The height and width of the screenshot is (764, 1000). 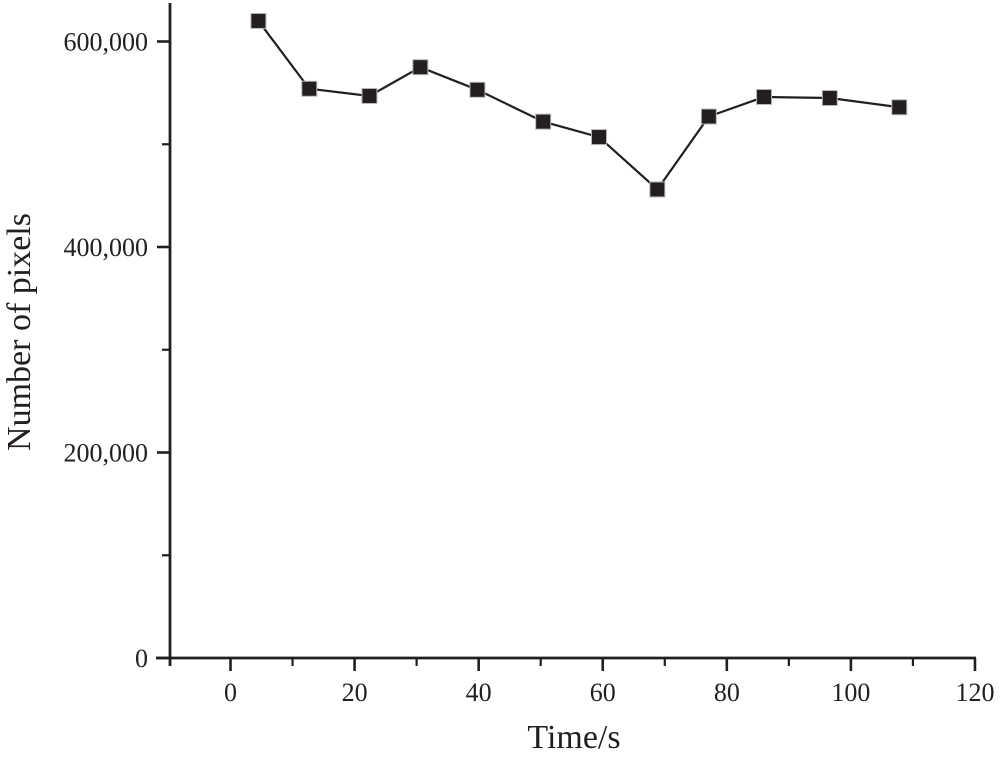 I want to click on x-tick-label: 40, so click(x=479, y=692).